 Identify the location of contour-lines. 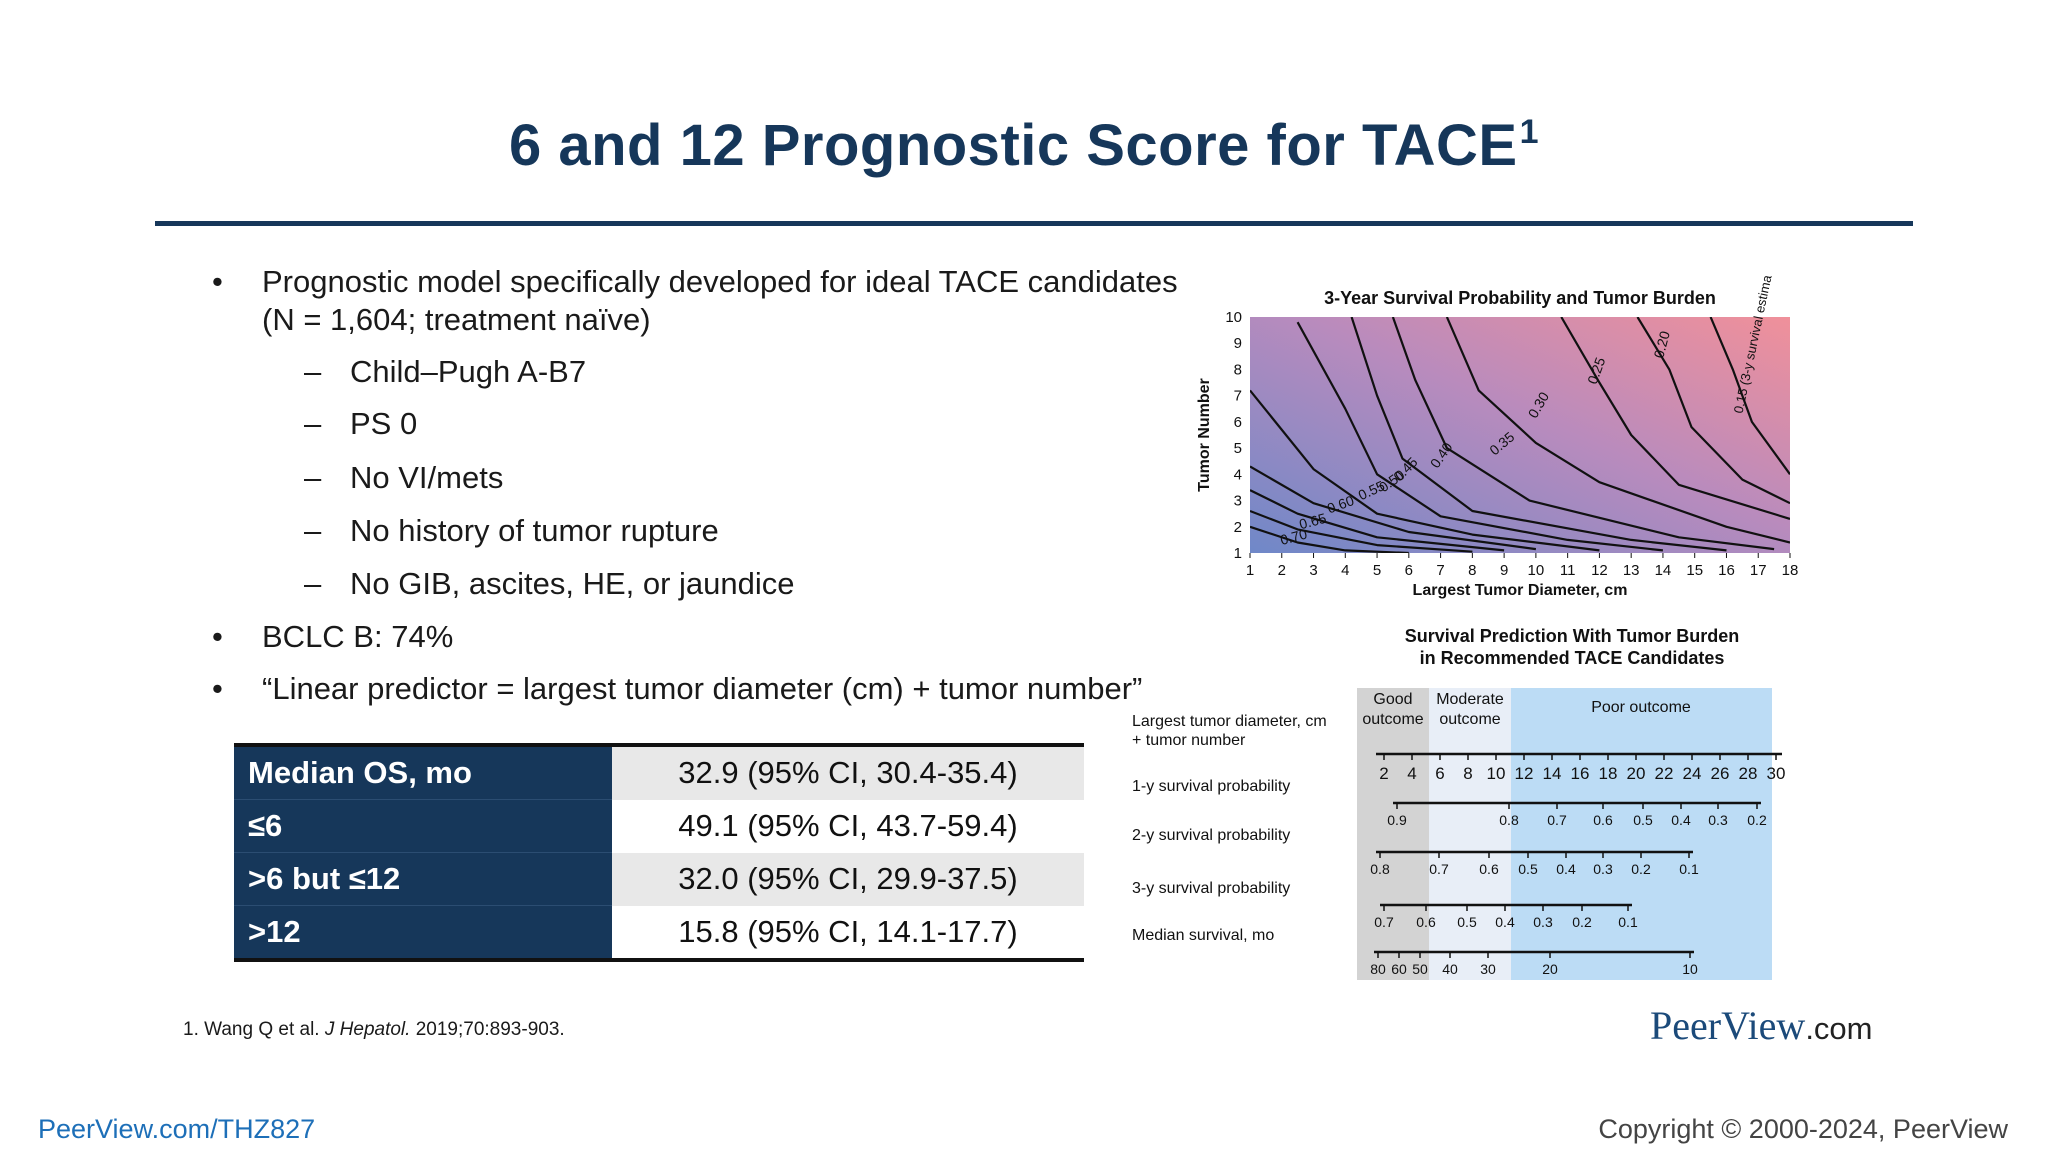
(1520, 435).